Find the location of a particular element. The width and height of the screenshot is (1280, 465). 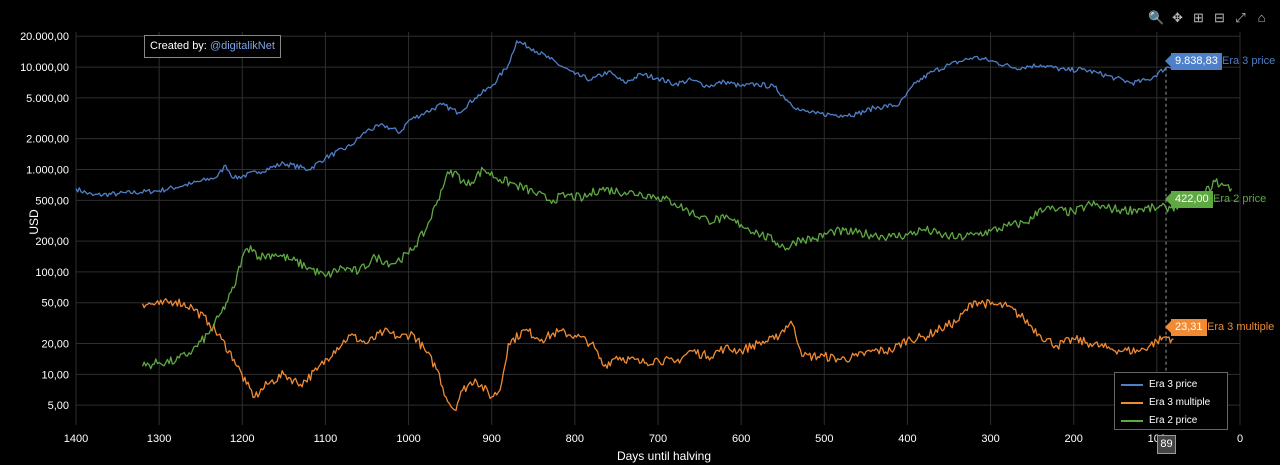

x-tick-label: 400 is located at coordinates (907, 439).